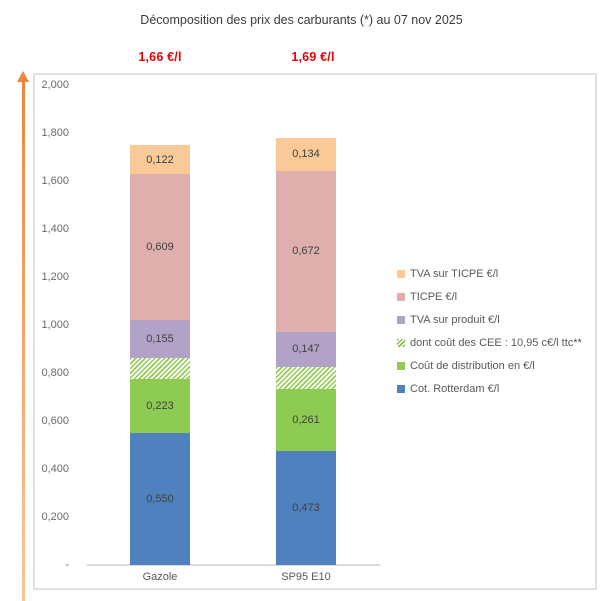  I want to click on legend-item: TVA sur TICPE €/l, so click(489, 274).